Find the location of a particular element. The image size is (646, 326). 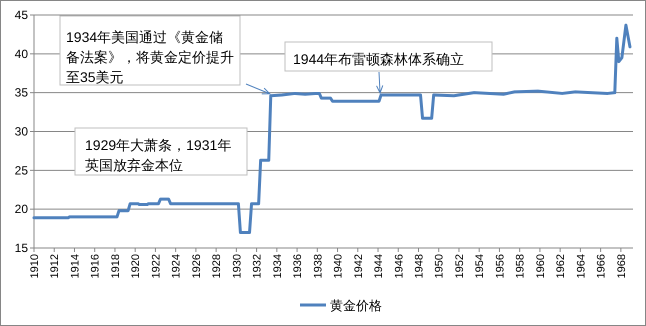

x-tick-label: 1934 is located at coordinates (278, 266).